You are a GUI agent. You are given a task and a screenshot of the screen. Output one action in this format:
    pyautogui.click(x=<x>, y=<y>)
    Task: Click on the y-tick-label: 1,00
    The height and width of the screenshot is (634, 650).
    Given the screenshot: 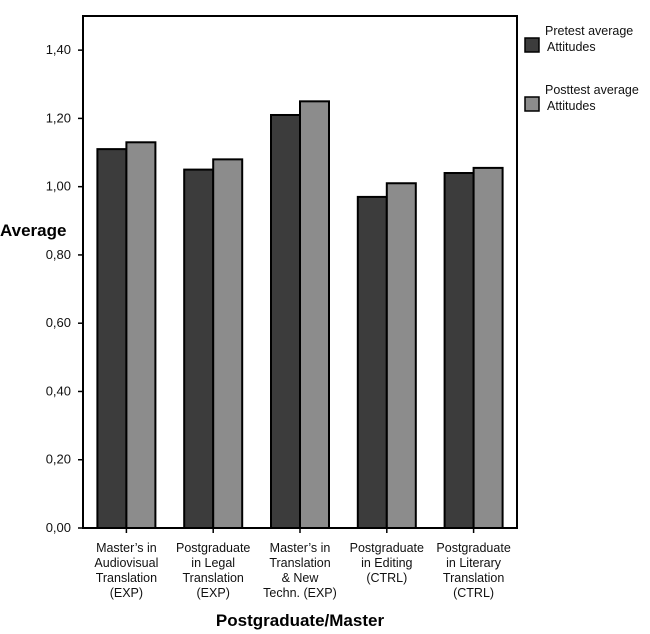 What is the action you would take?
    pyautogui.click(x=58, y=186)
    